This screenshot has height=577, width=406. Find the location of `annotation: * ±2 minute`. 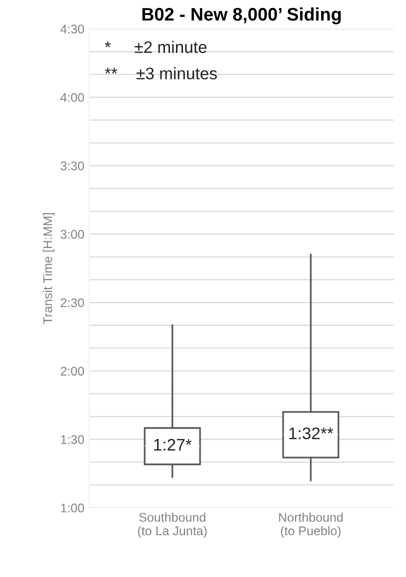

annotation: * ±2 minute is located at coordinates (155, 47).